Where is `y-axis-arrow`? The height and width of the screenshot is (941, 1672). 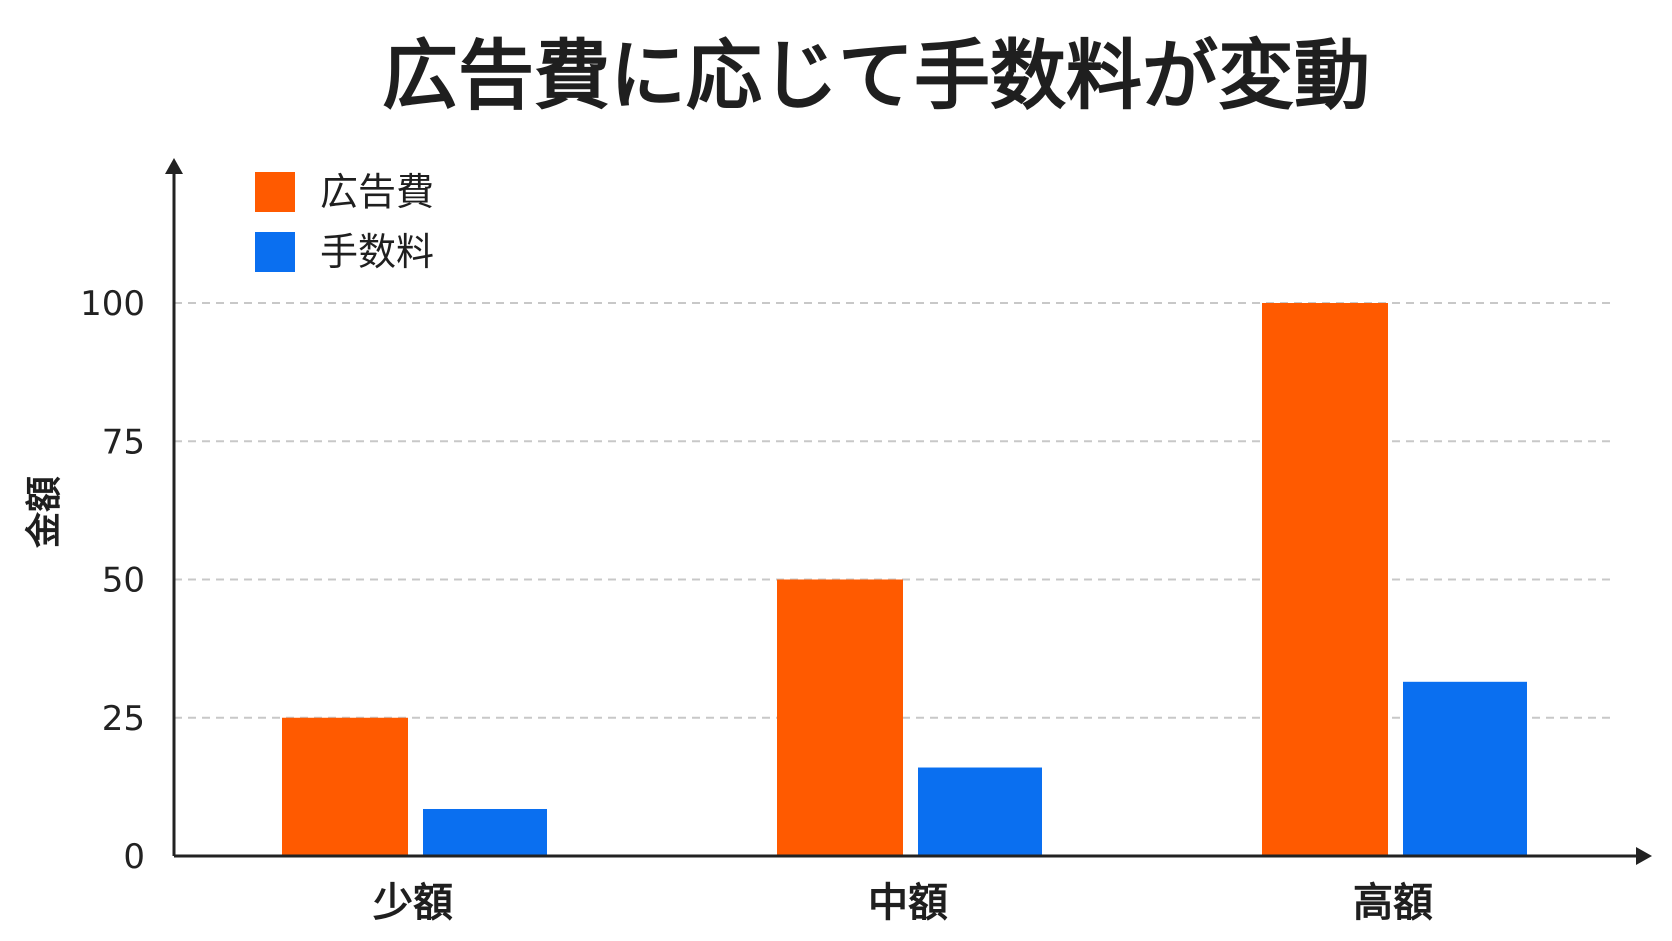
y-axis-arrow is located at coordinates (174, 166).